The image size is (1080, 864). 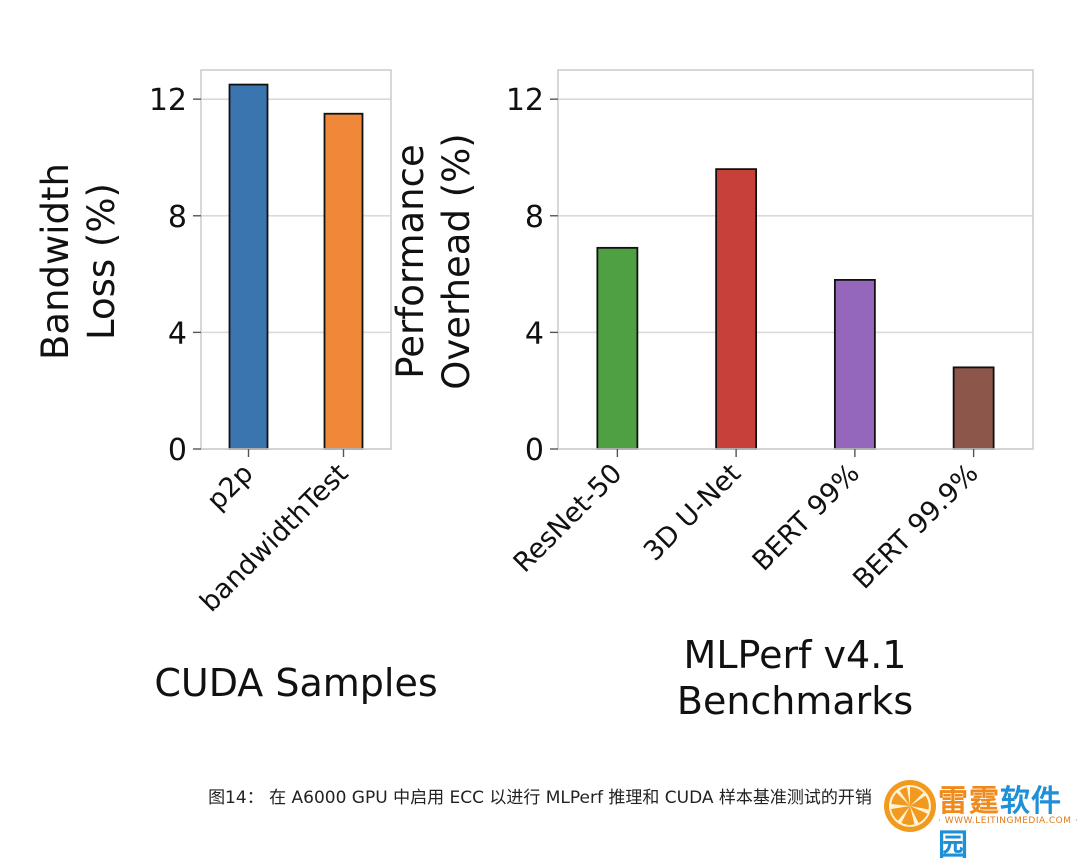 I want to click on plot-frame, so click(x=296, y=259).